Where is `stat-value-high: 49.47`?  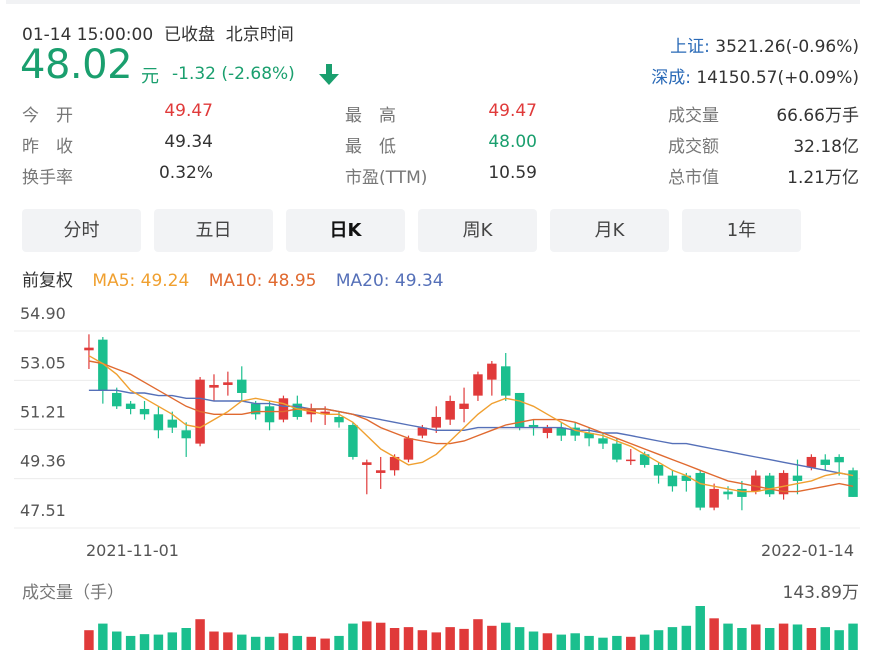 stat-value-high: 49.47 is located at coordinates (512, 111).